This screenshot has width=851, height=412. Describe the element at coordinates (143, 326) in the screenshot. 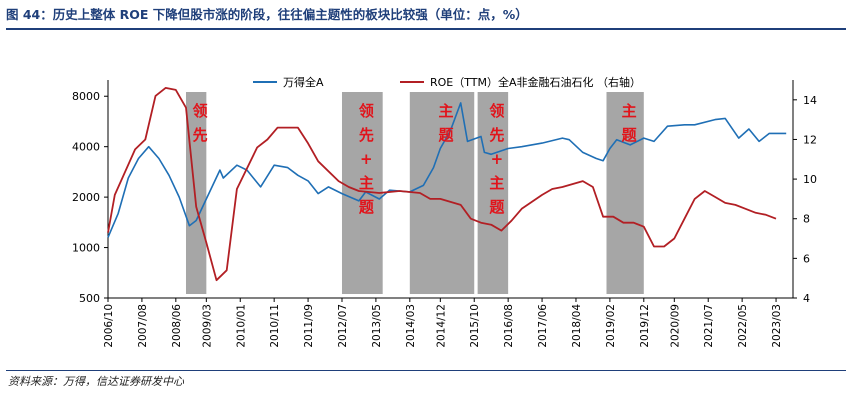

I see `x-tick-label: 2007/08` at that location.